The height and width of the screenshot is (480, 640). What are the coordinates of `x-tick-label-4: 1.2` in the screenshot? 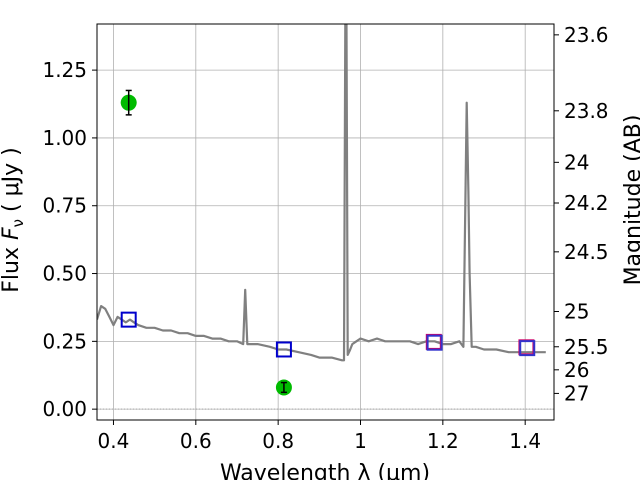 It's located at (443, 441).